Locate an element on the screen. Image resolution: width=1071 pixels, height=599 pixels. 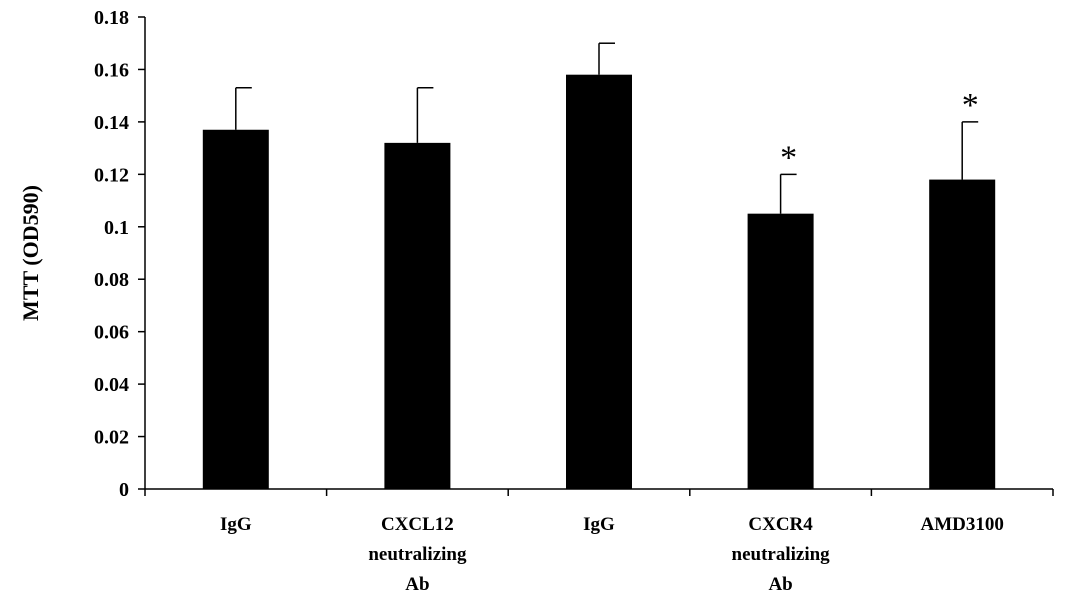
x-ticks is located at coordinates (599, 492).